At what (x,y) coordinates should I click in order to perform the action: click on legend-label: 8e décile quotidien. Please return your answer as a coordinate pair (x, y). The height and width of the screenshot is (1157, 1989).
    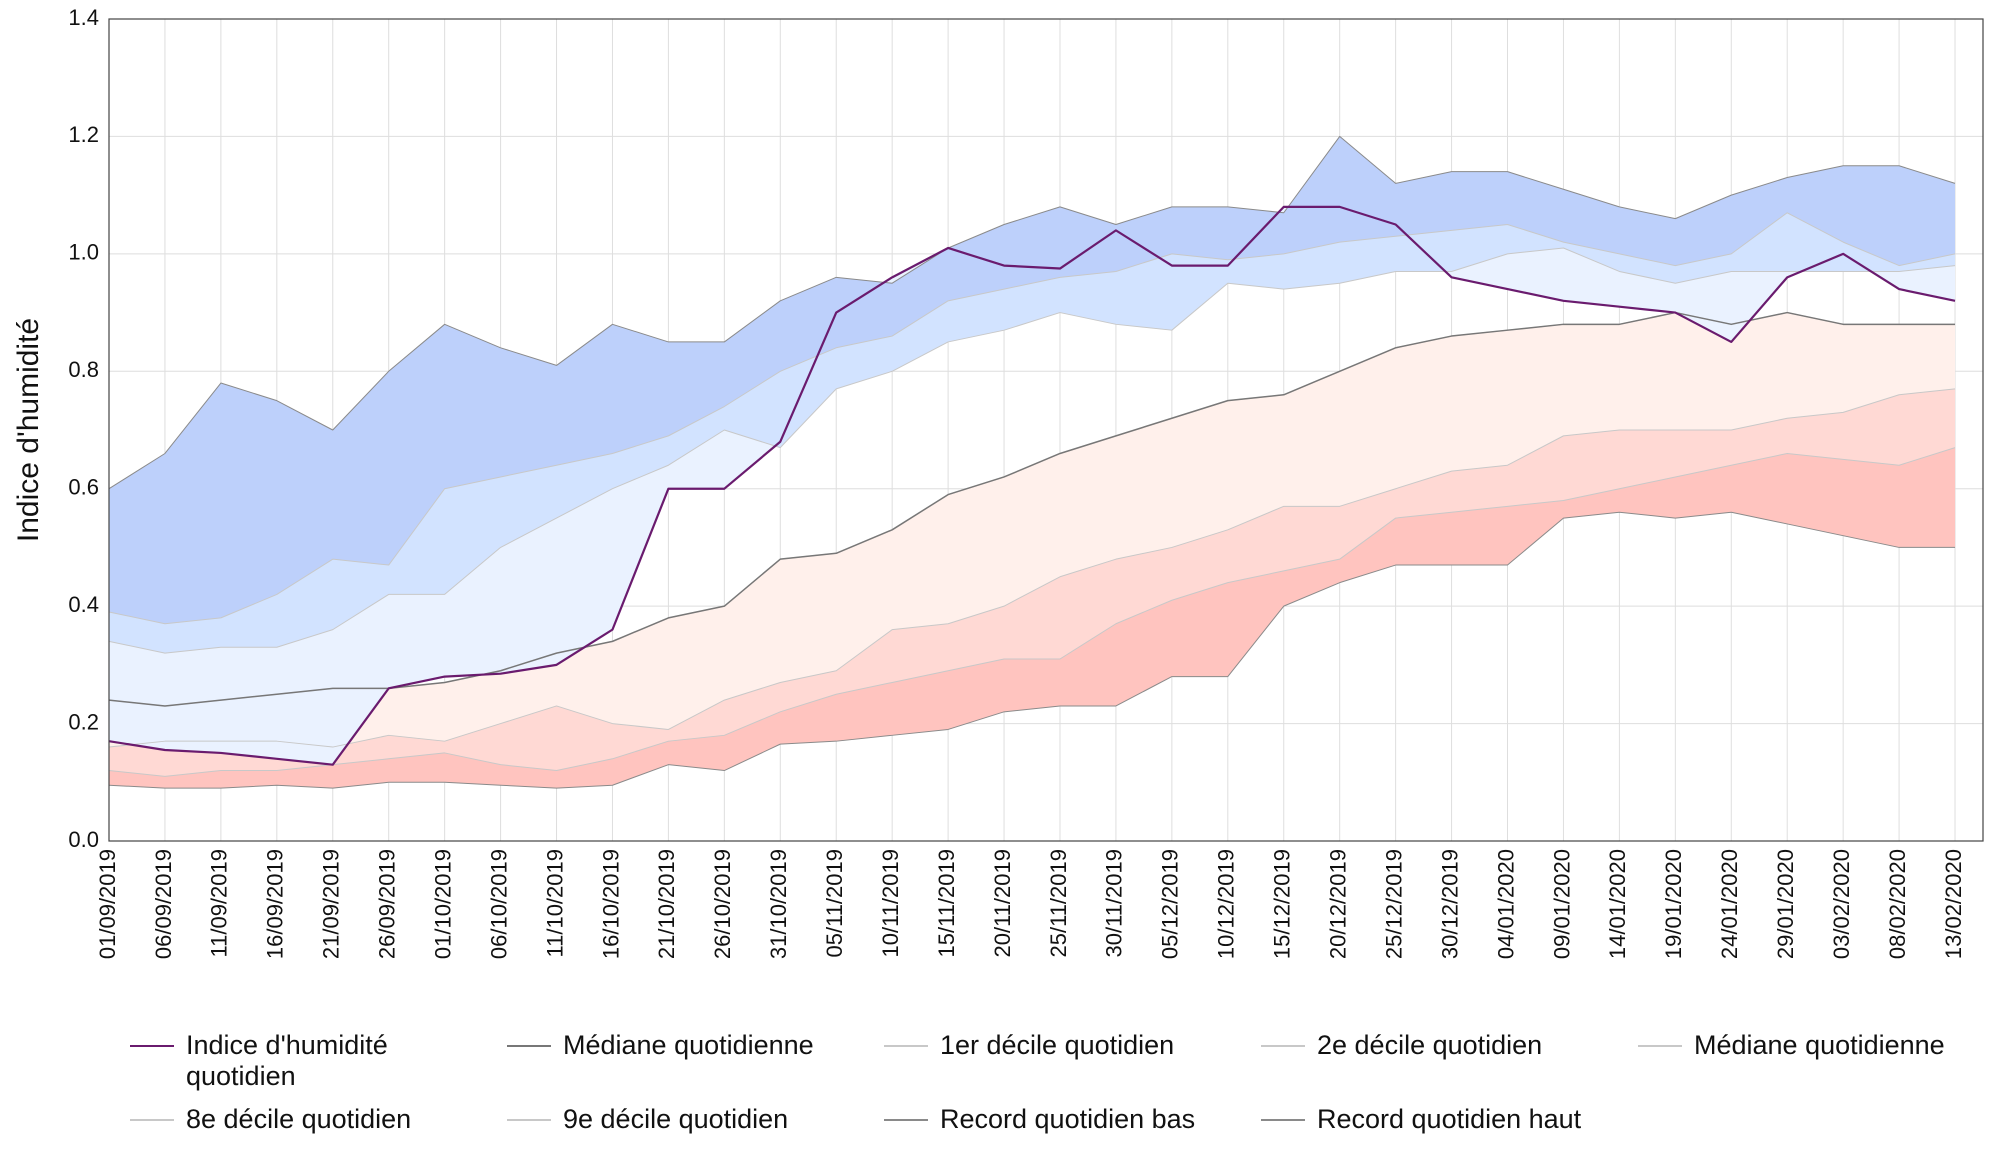
    Looking at the image, I should click on (299, 1119).